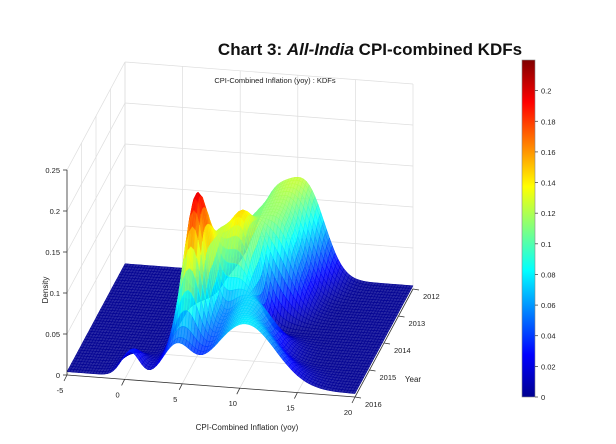 Image resolution: width=616 pixels, height=444 pixels. Describe the element at coordinates (60, 390) in the screenshot. I see `x-tick-label: -5` at that location.